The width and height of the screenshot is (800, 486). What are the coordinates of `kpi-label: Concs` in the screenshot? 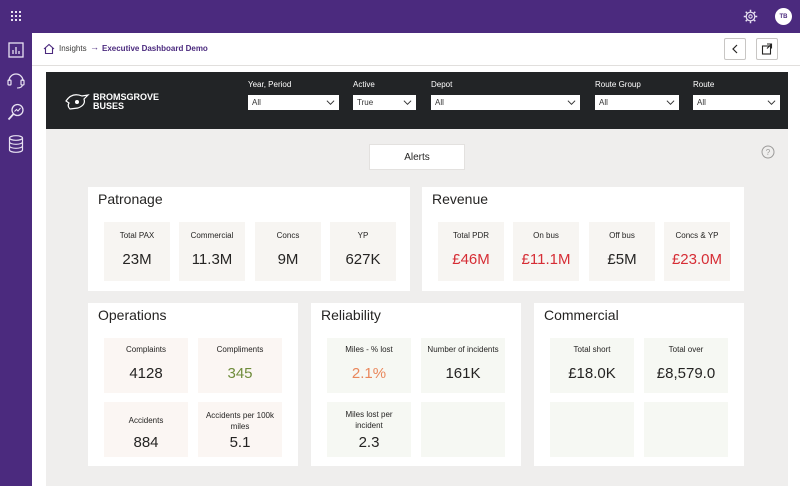 It's located at (288, 235).